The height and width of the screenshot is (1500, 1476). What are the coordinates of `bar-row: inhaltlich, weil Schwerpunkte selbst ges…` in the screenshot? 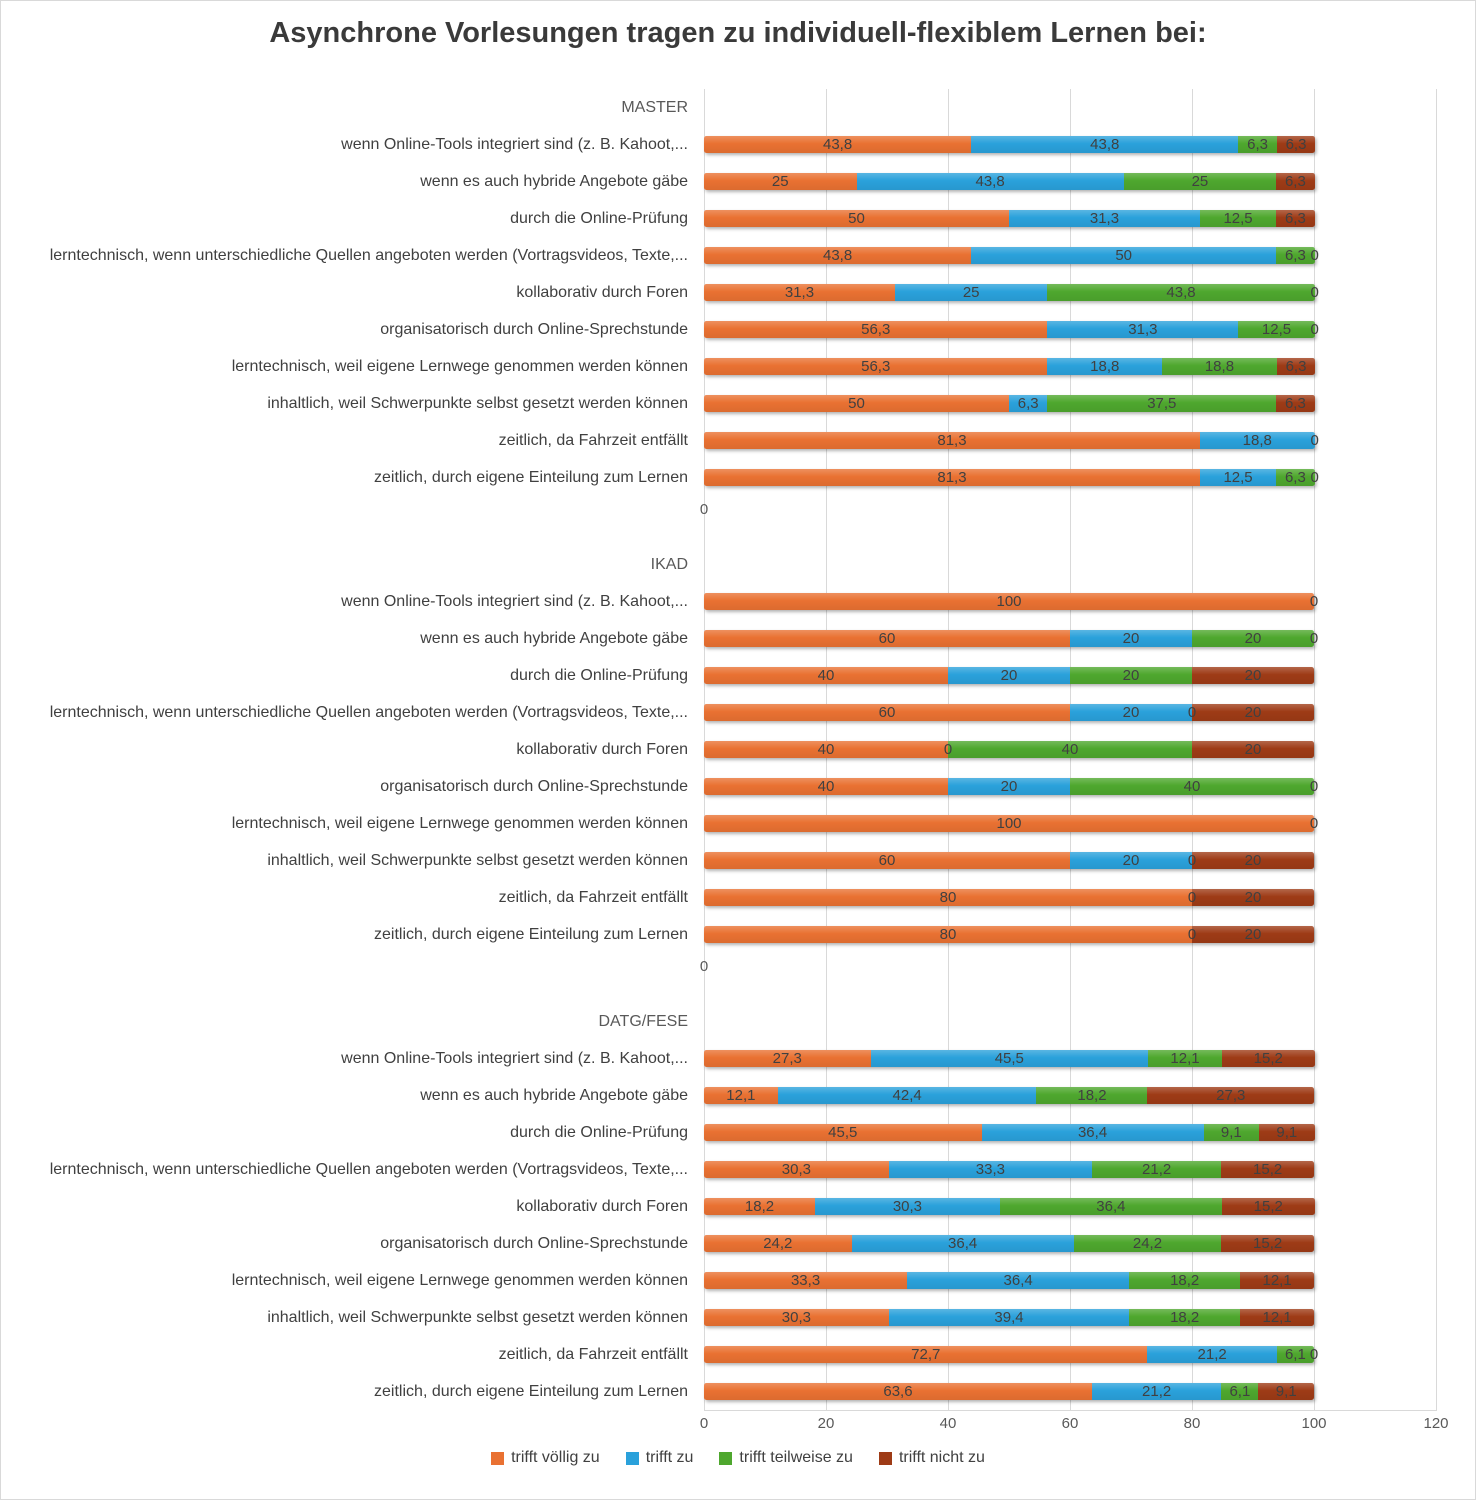 It's located at (738, 1317).